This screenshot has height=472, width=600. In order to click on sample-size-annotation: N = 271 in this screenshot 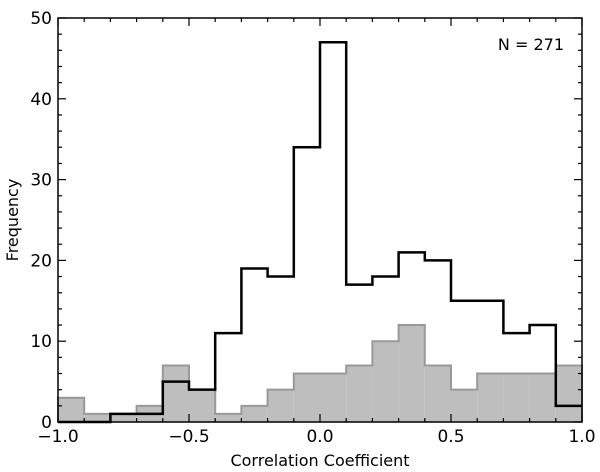, I will do `click(531, 44)`.